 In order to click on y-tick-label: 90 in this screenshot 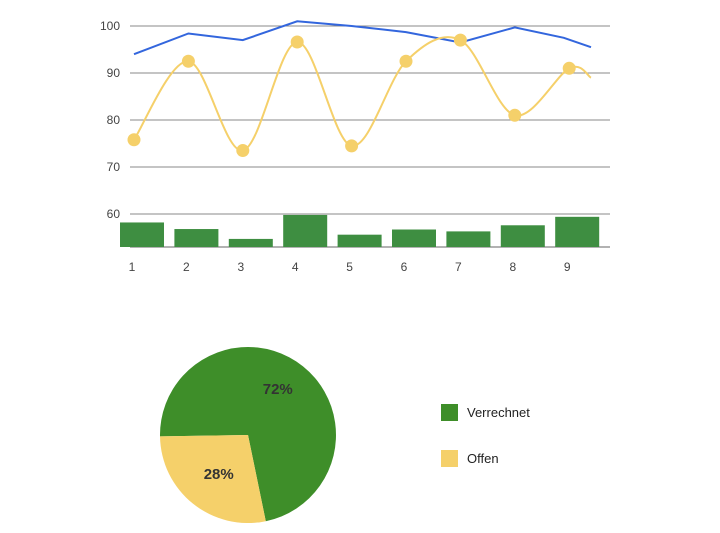, I will do `click(114, 73)`.